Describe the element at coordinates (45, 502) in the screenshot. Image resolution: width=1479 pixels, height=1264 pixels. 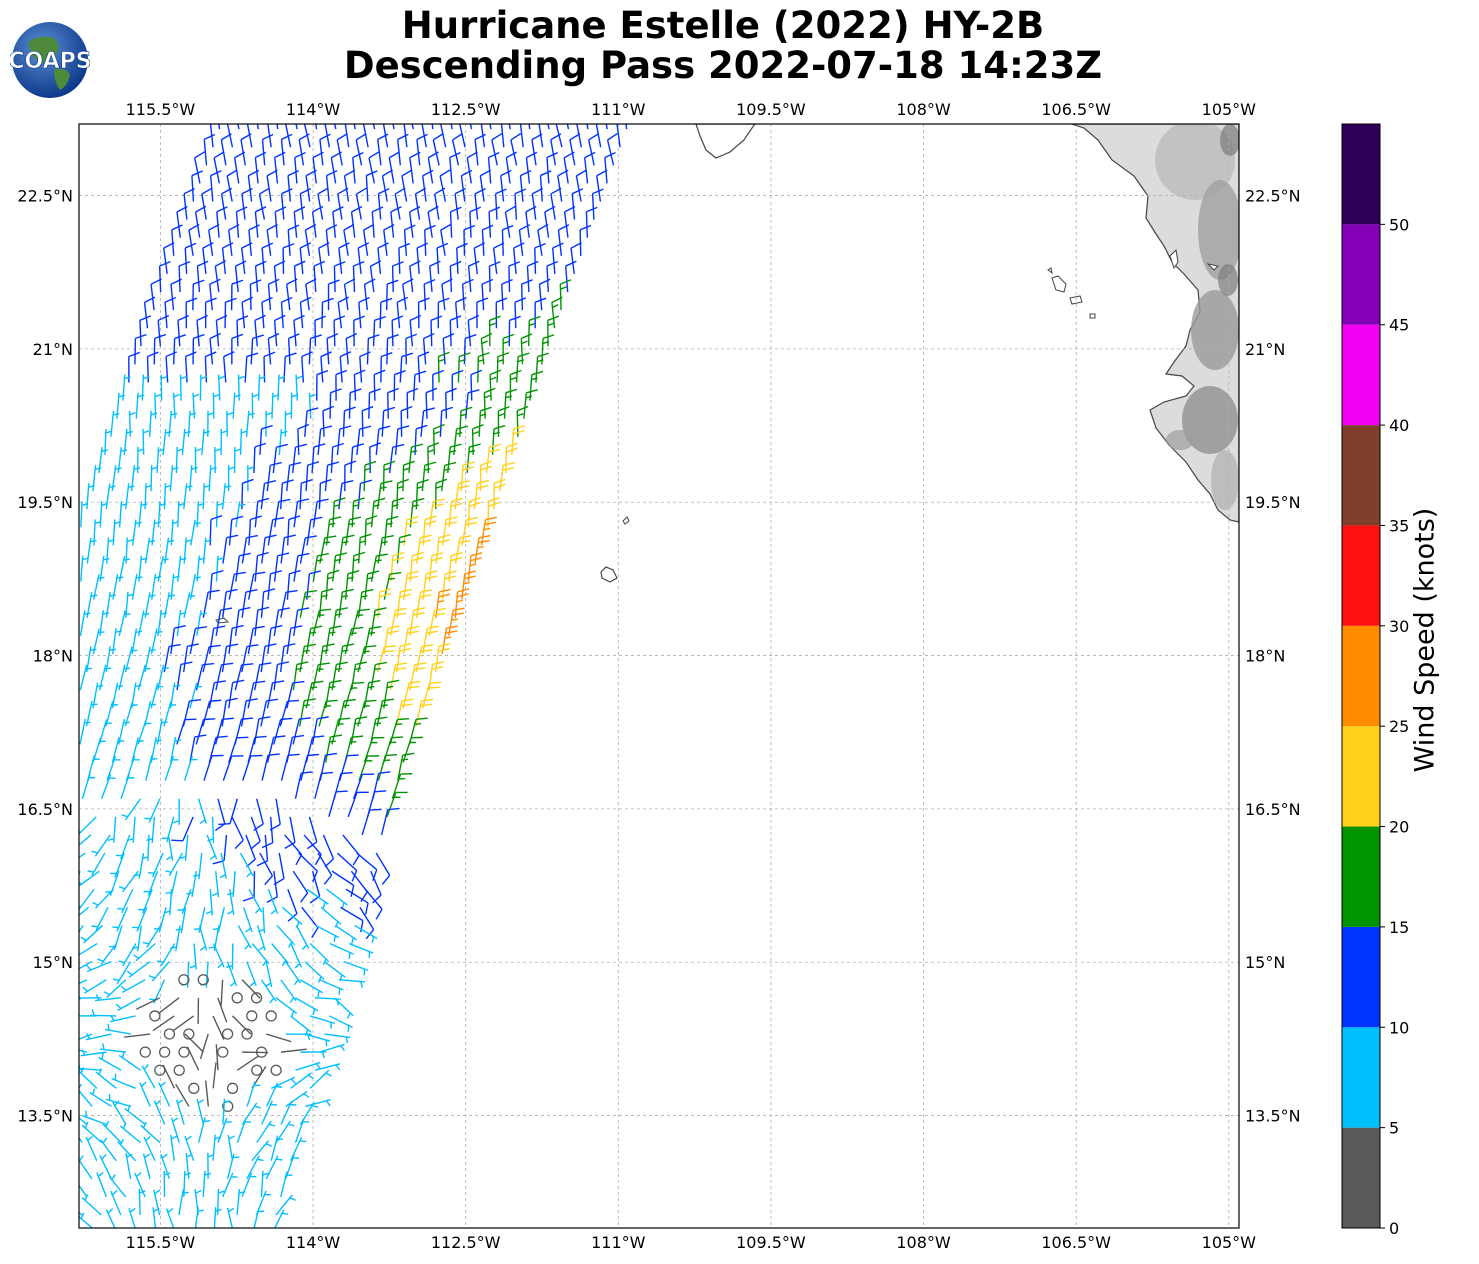
I see `lat-tick-label-left: 19.5°N` at that location.